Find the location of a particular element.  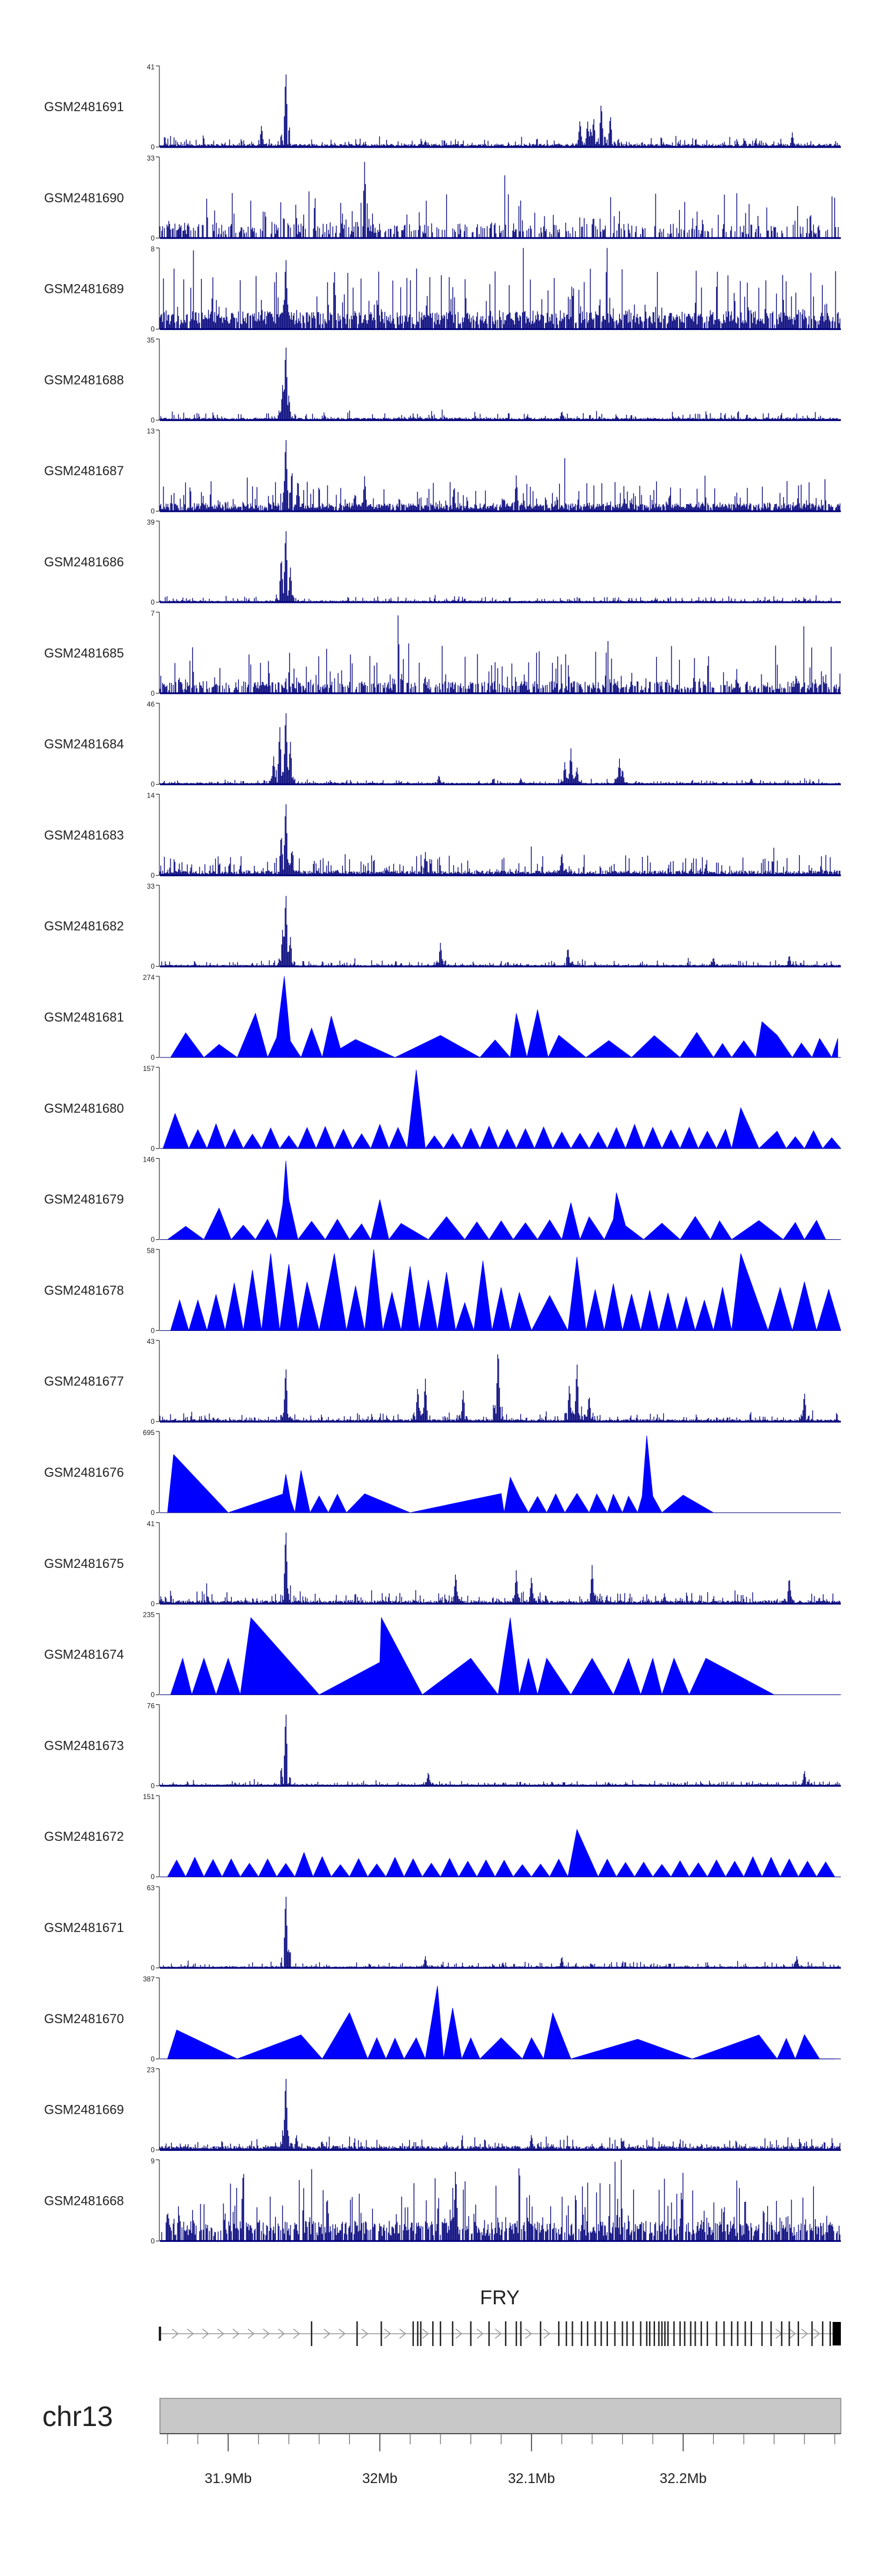

y-max-label: 7 is located at coordinates (153, 613).